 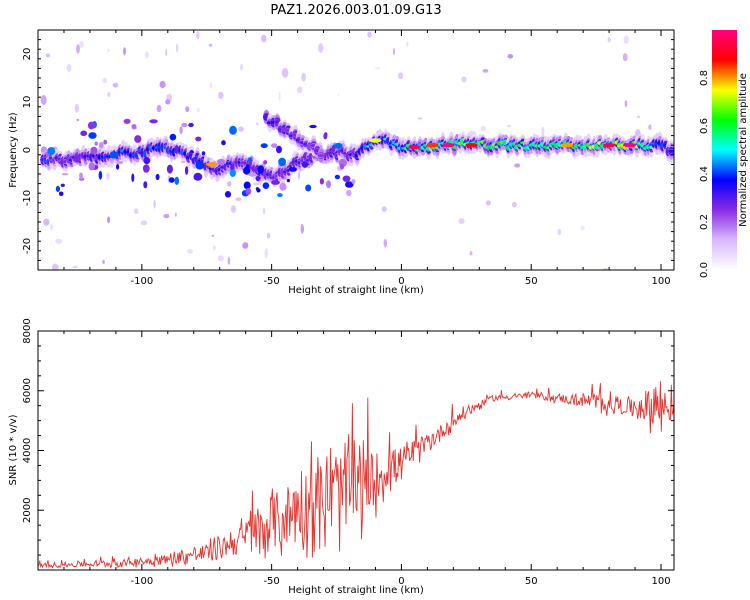 What do you see at coordinates (743, 150) in the screenshot?
I see `colorbar-label: Normalized spectral amplitude` at bounding box center [743, 150].